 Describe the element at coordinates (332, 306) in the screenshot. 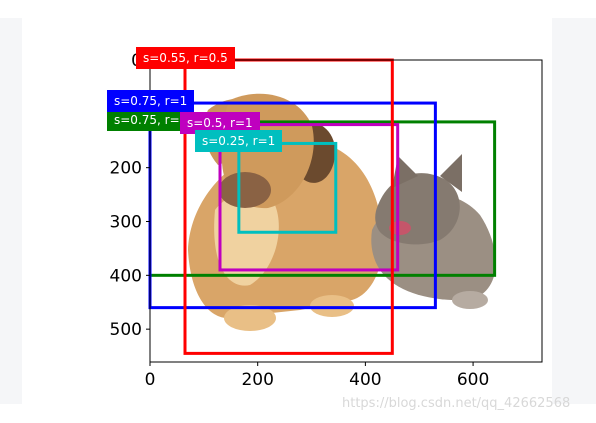

I see `puppy-paw-right` at that location.